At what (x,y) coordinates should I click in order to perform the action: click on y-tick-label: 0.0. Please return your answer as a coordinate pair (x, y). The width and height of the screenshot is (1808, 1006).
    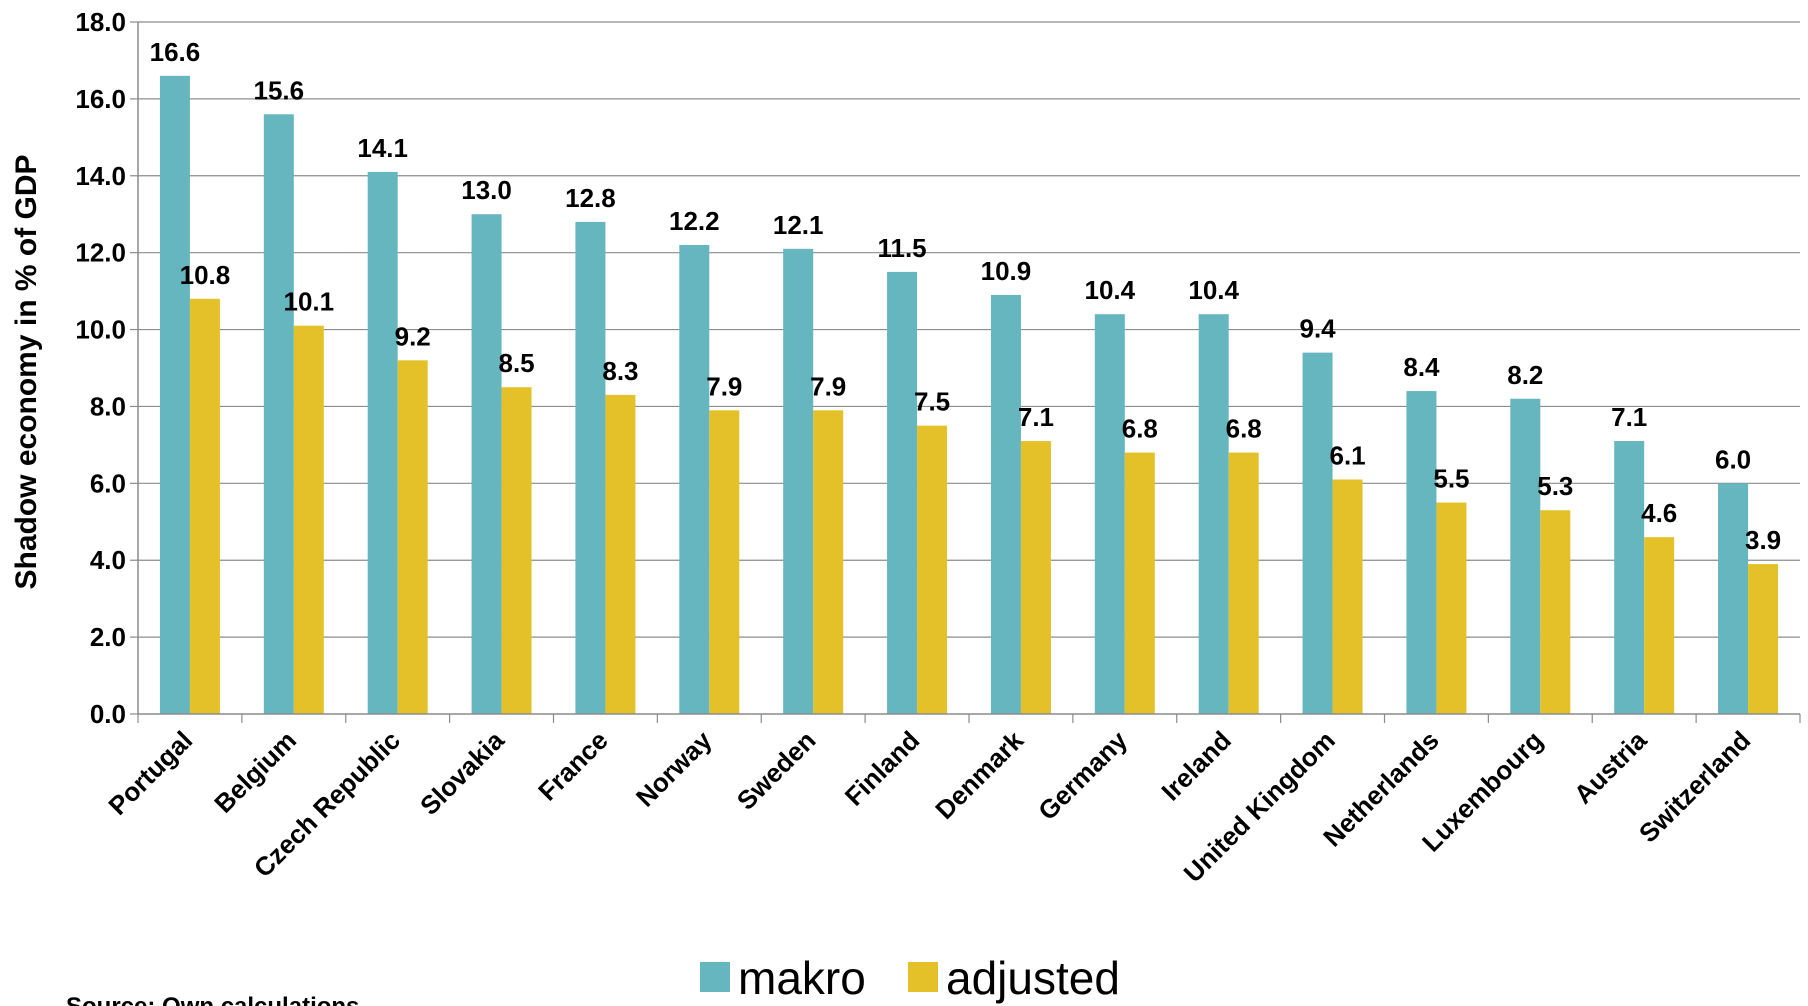
    Looking at the image, I should click on (108, 714).